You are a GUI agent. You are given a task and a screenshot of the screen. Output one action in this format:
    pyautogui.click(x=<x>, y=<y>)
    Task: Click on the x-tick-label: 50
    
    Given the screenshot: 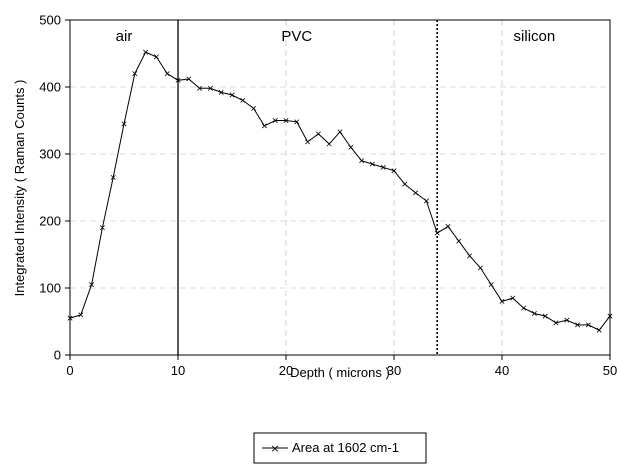 What is the action you would take?
    pyautogui.click(x=610, y=370)
    